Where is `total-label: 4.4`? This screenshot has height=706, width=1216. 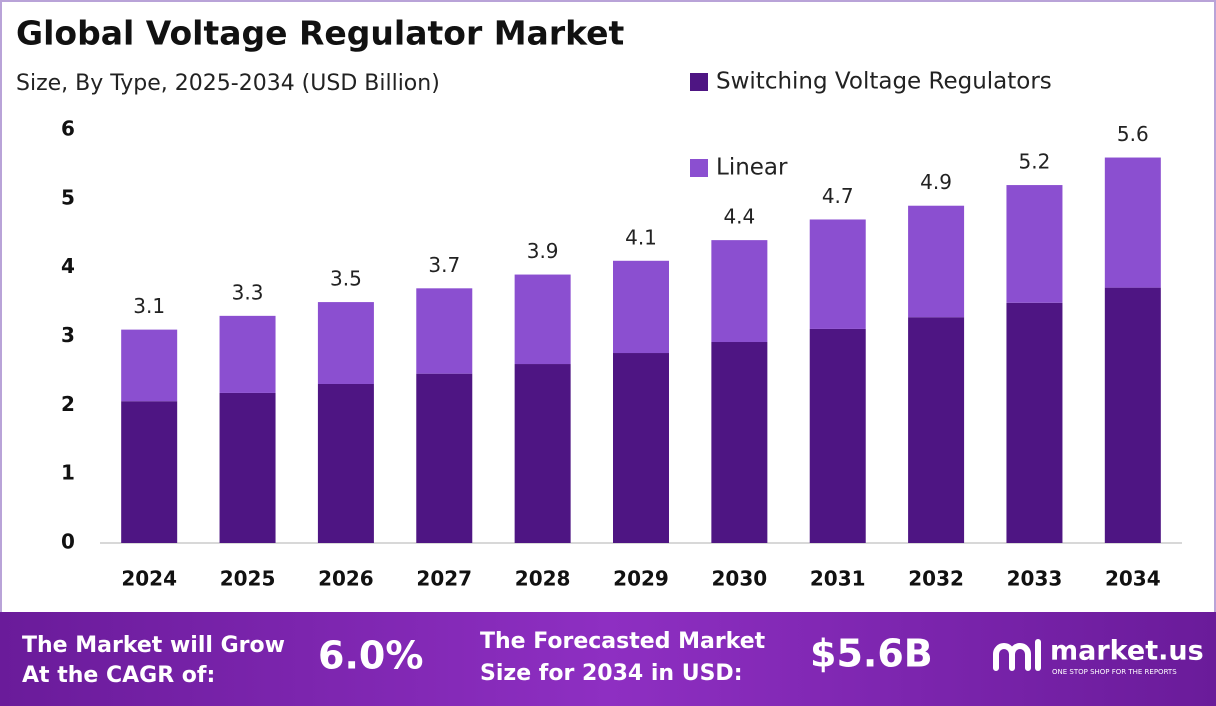 total-label: 4.4 is located at coordinates (739, 217).